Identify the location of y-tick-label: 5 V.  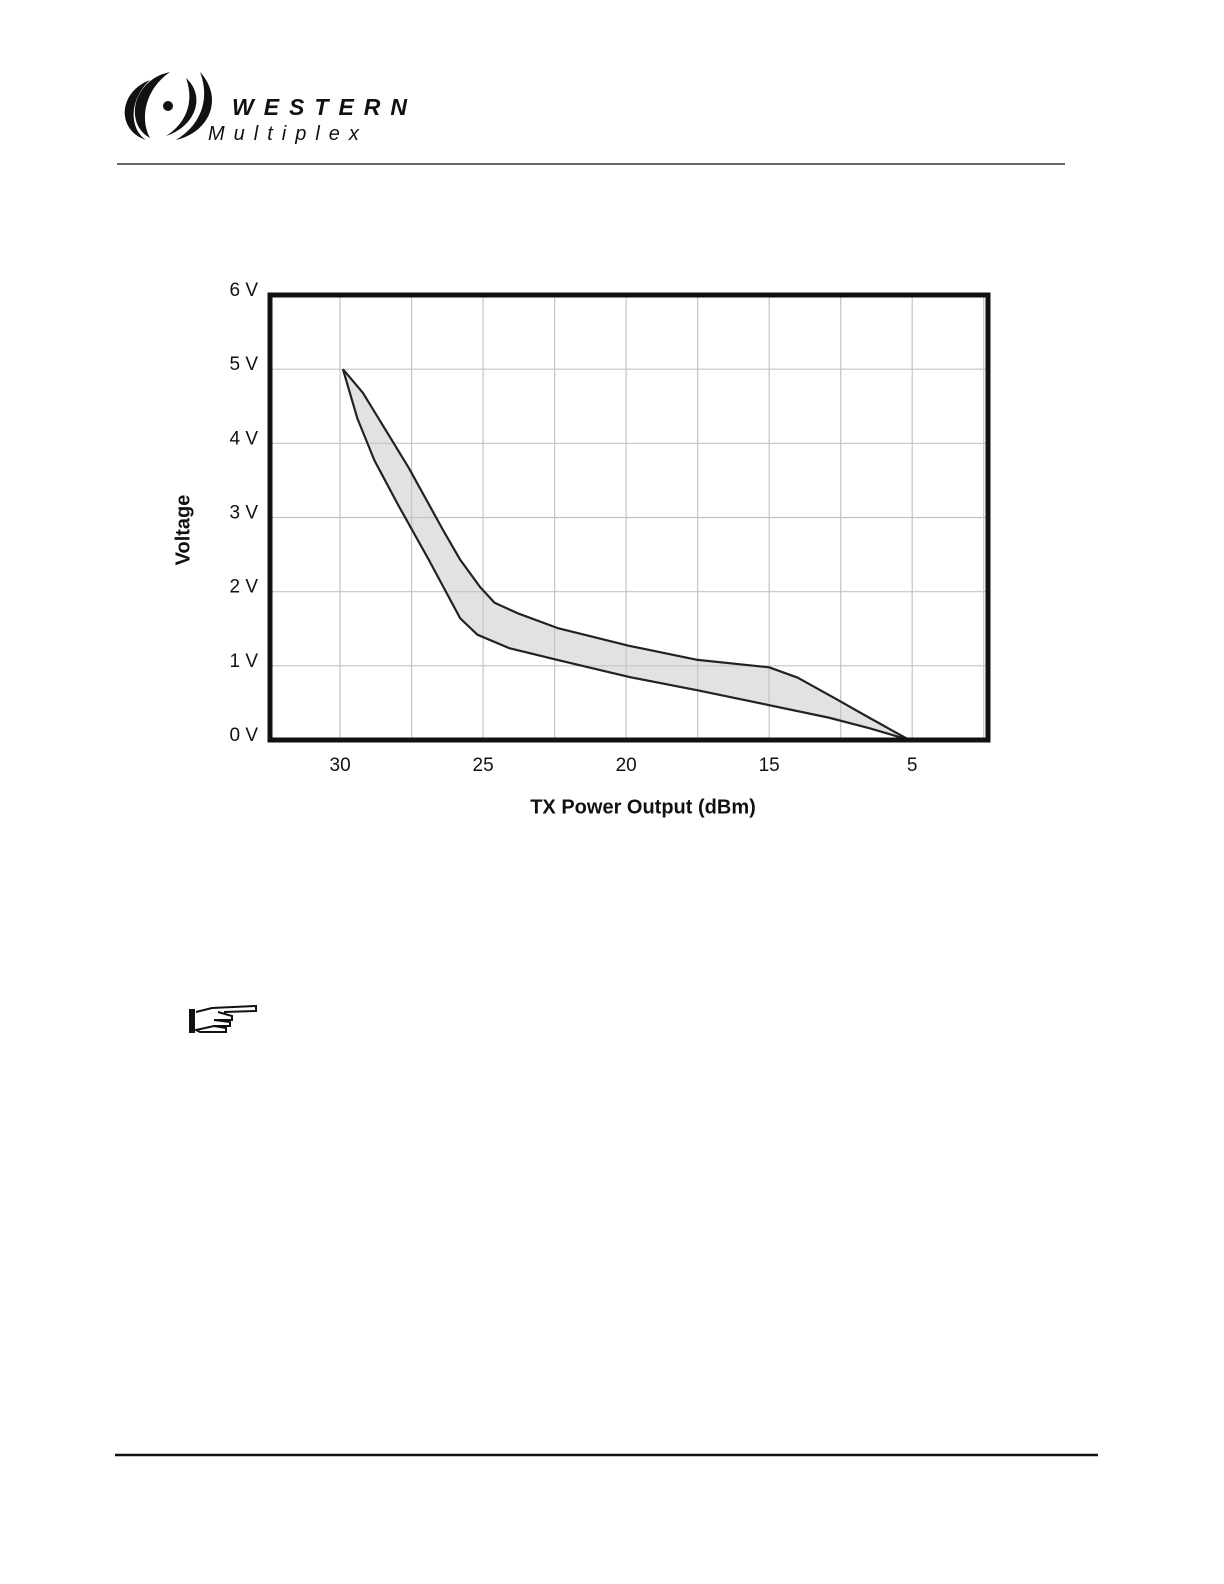
(243, 364).